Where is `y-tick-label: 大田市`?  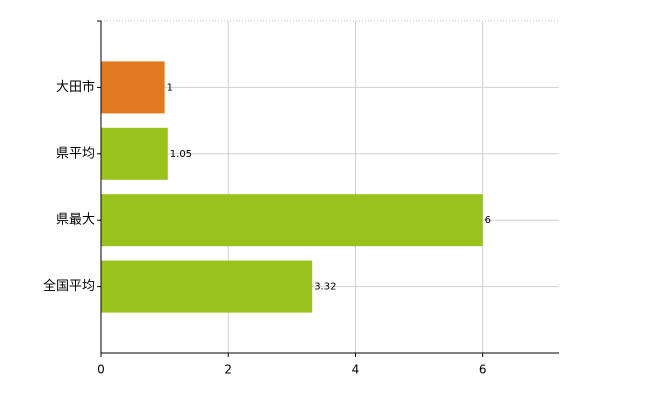 y-tick-label: 大田市 is located at coordinates (75, 87).